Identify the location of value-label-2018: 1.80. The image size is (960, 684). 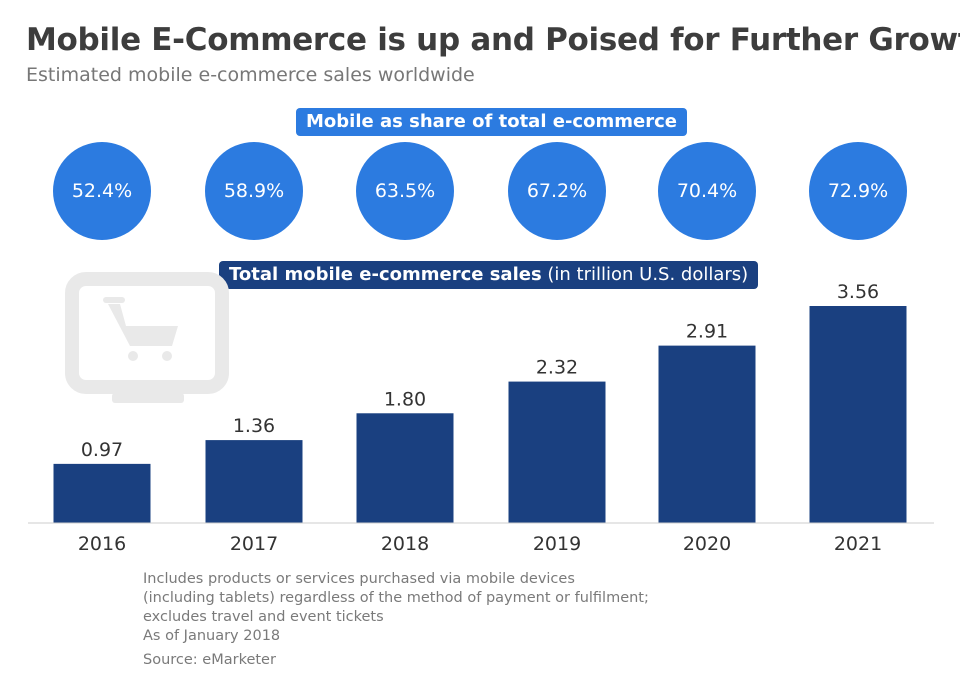
(405, 399).